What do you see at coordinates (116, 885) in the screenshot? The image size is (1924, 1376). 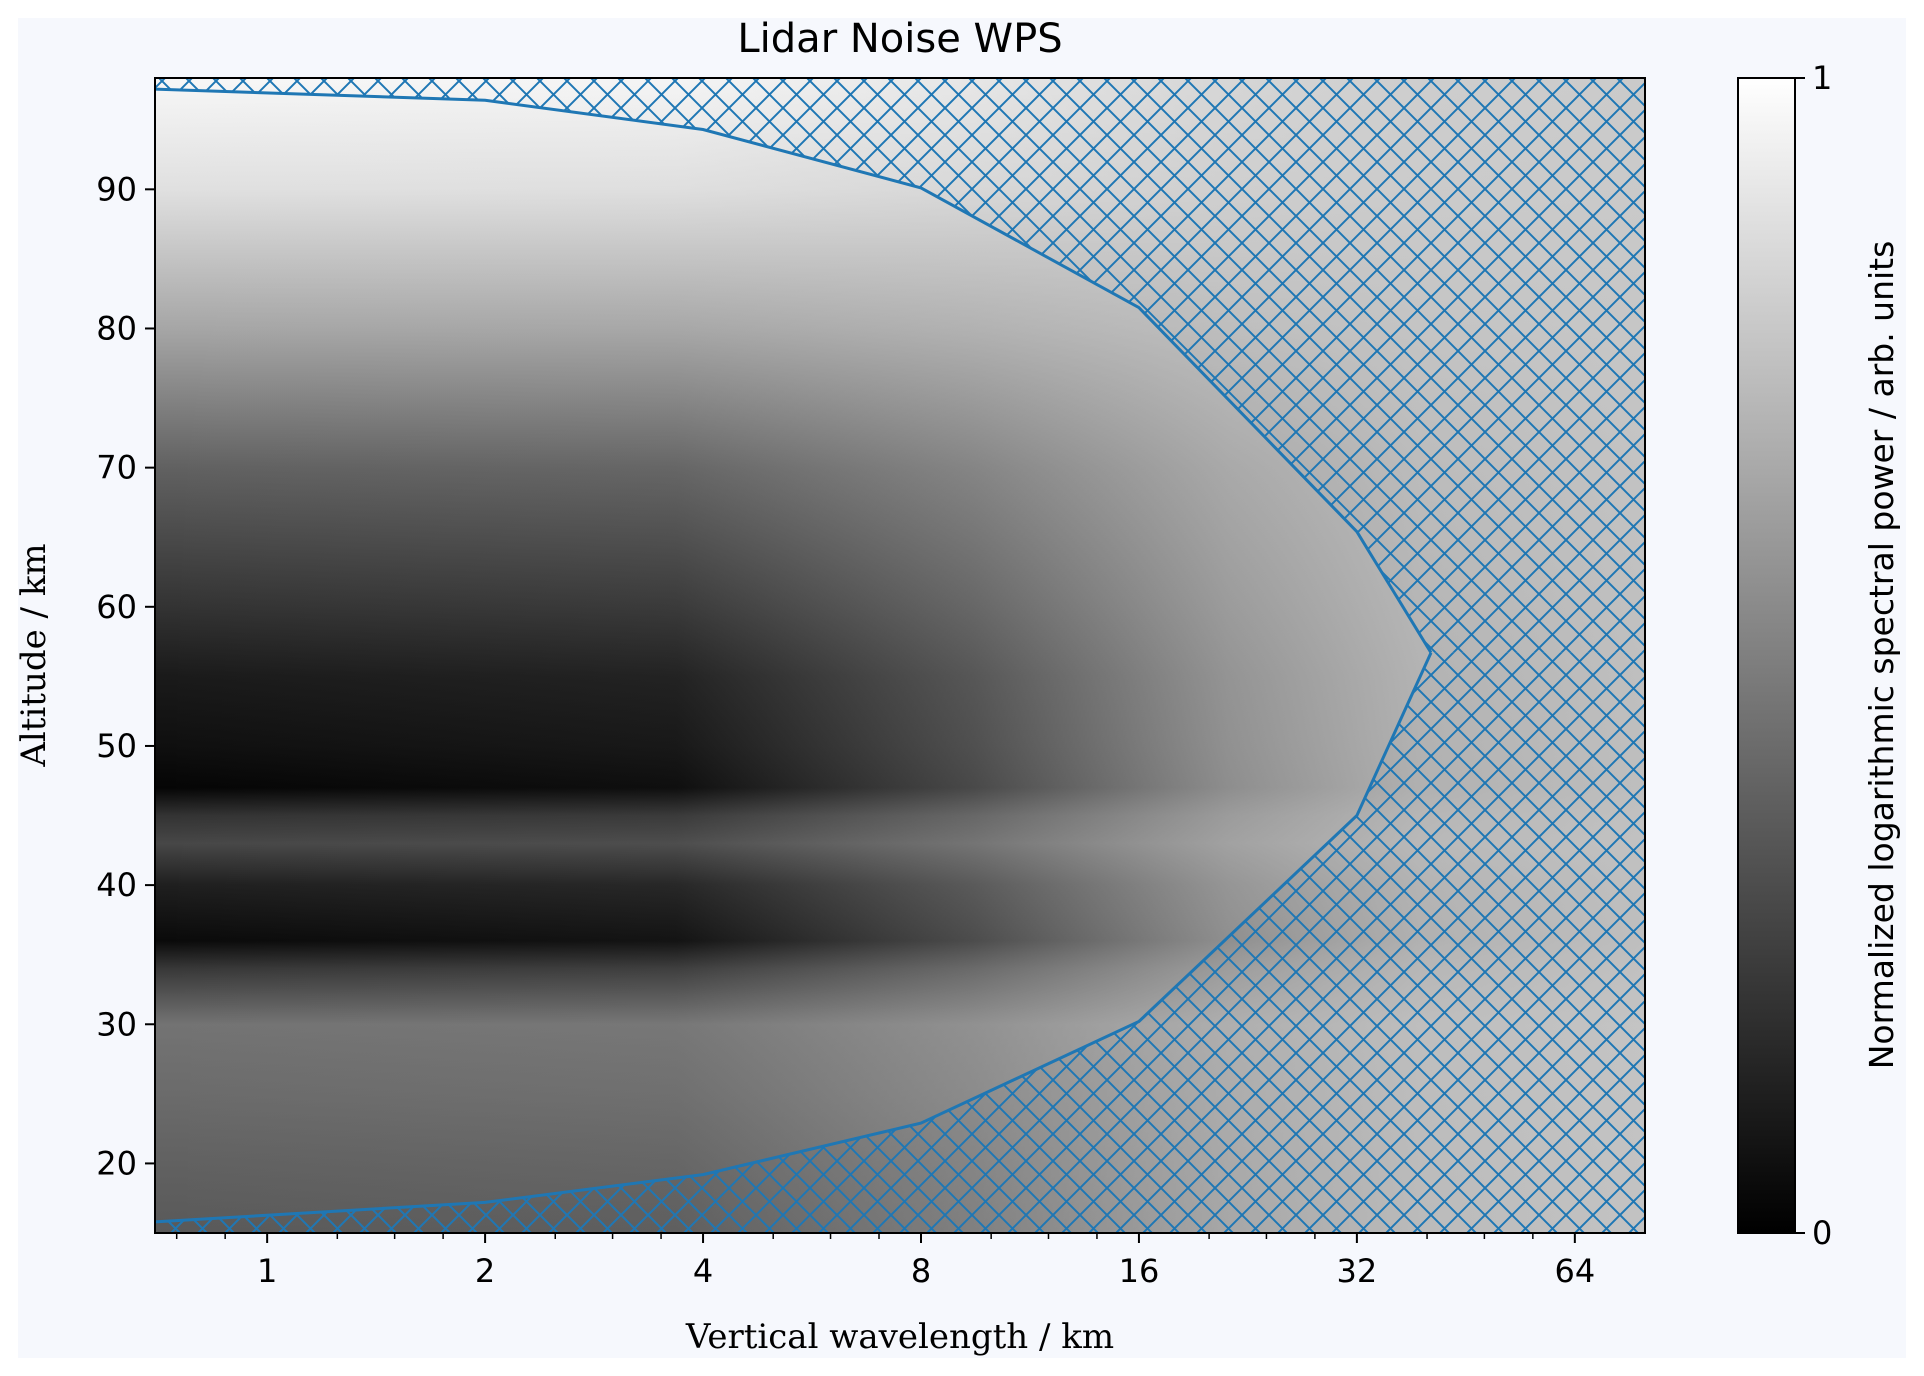 I see `y-tick-label: 40` at bounding box center [116, 885].